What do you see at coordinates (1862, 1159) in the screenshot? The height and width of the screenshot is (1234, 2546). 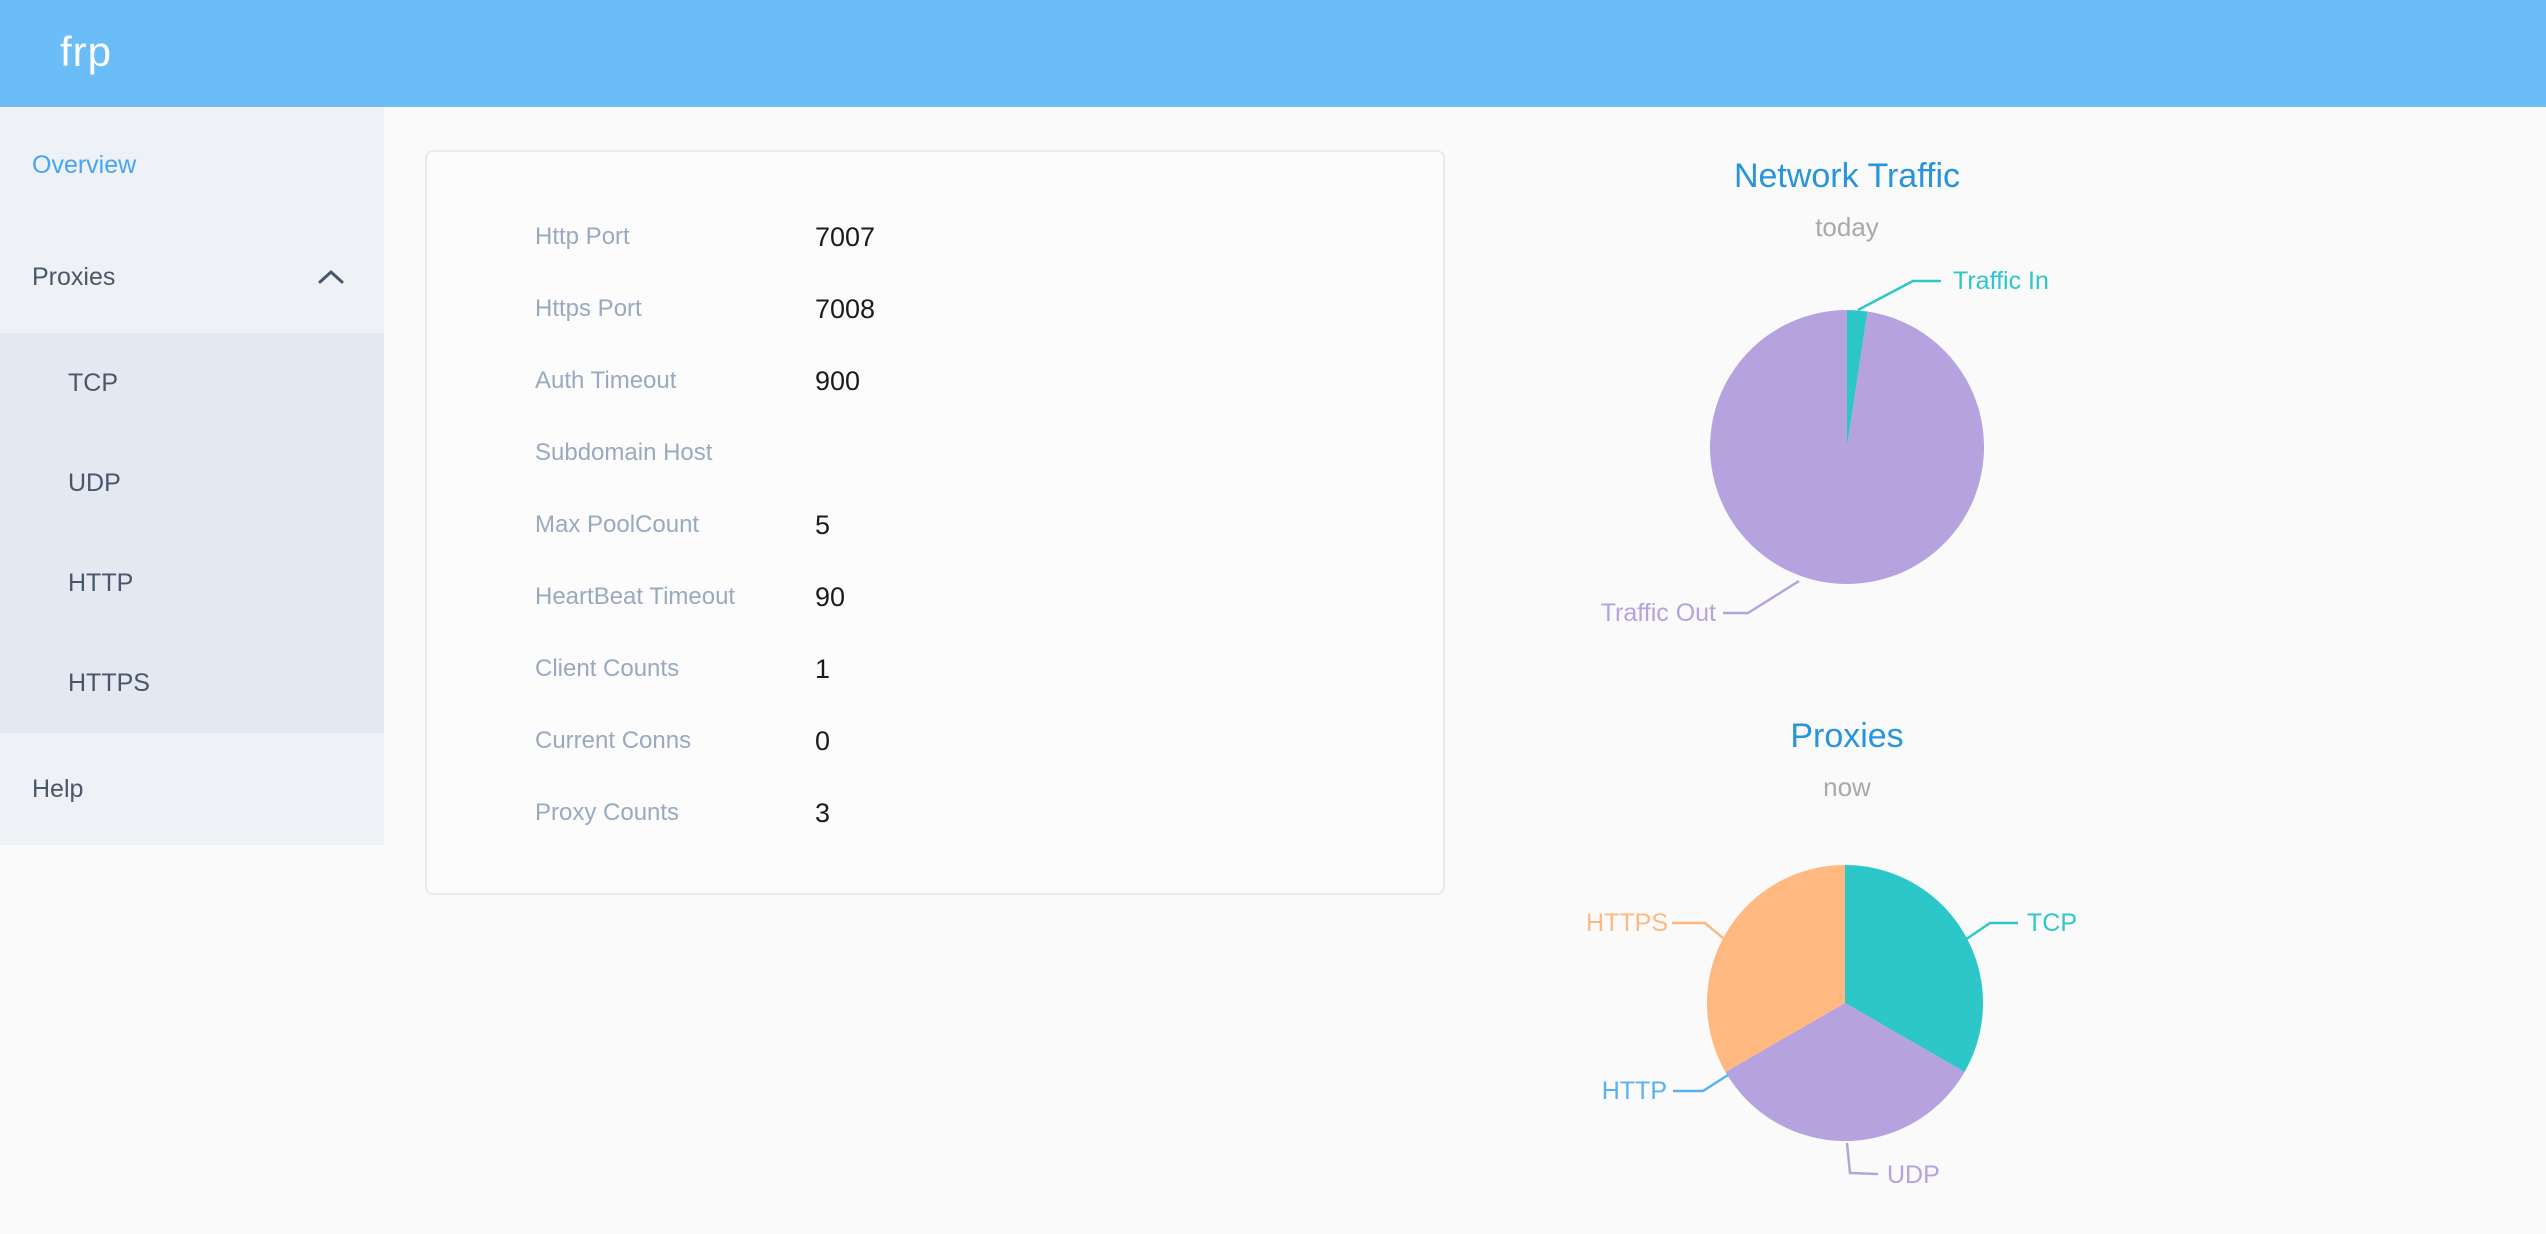 I see `udp-leader-line` at bounding box center [1862, 1159].